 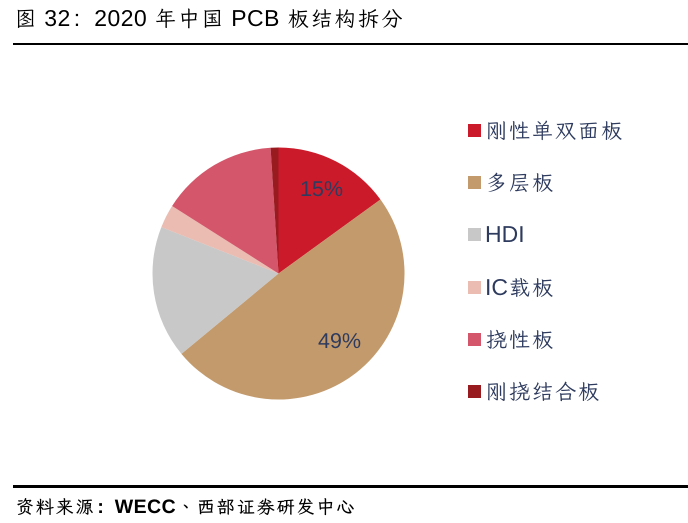 What do you see at coordinates (350, 43) in the screenshot?
I see `title-rule` at bounding box center [350, 43].